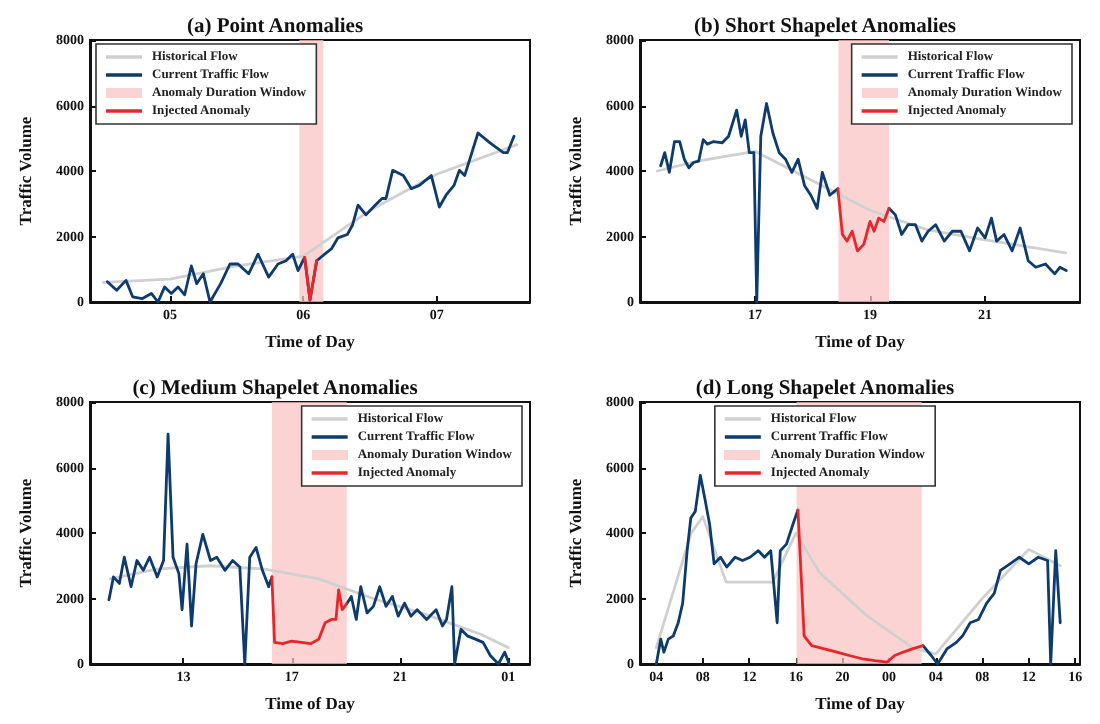 The height and width of the screenshot is (724, 1100). What do you see at coordinates (825, 27) in the screenshot?
I see `chart-title: (b) Short Shapelet Anomalies` at bounding box center [825, 27].